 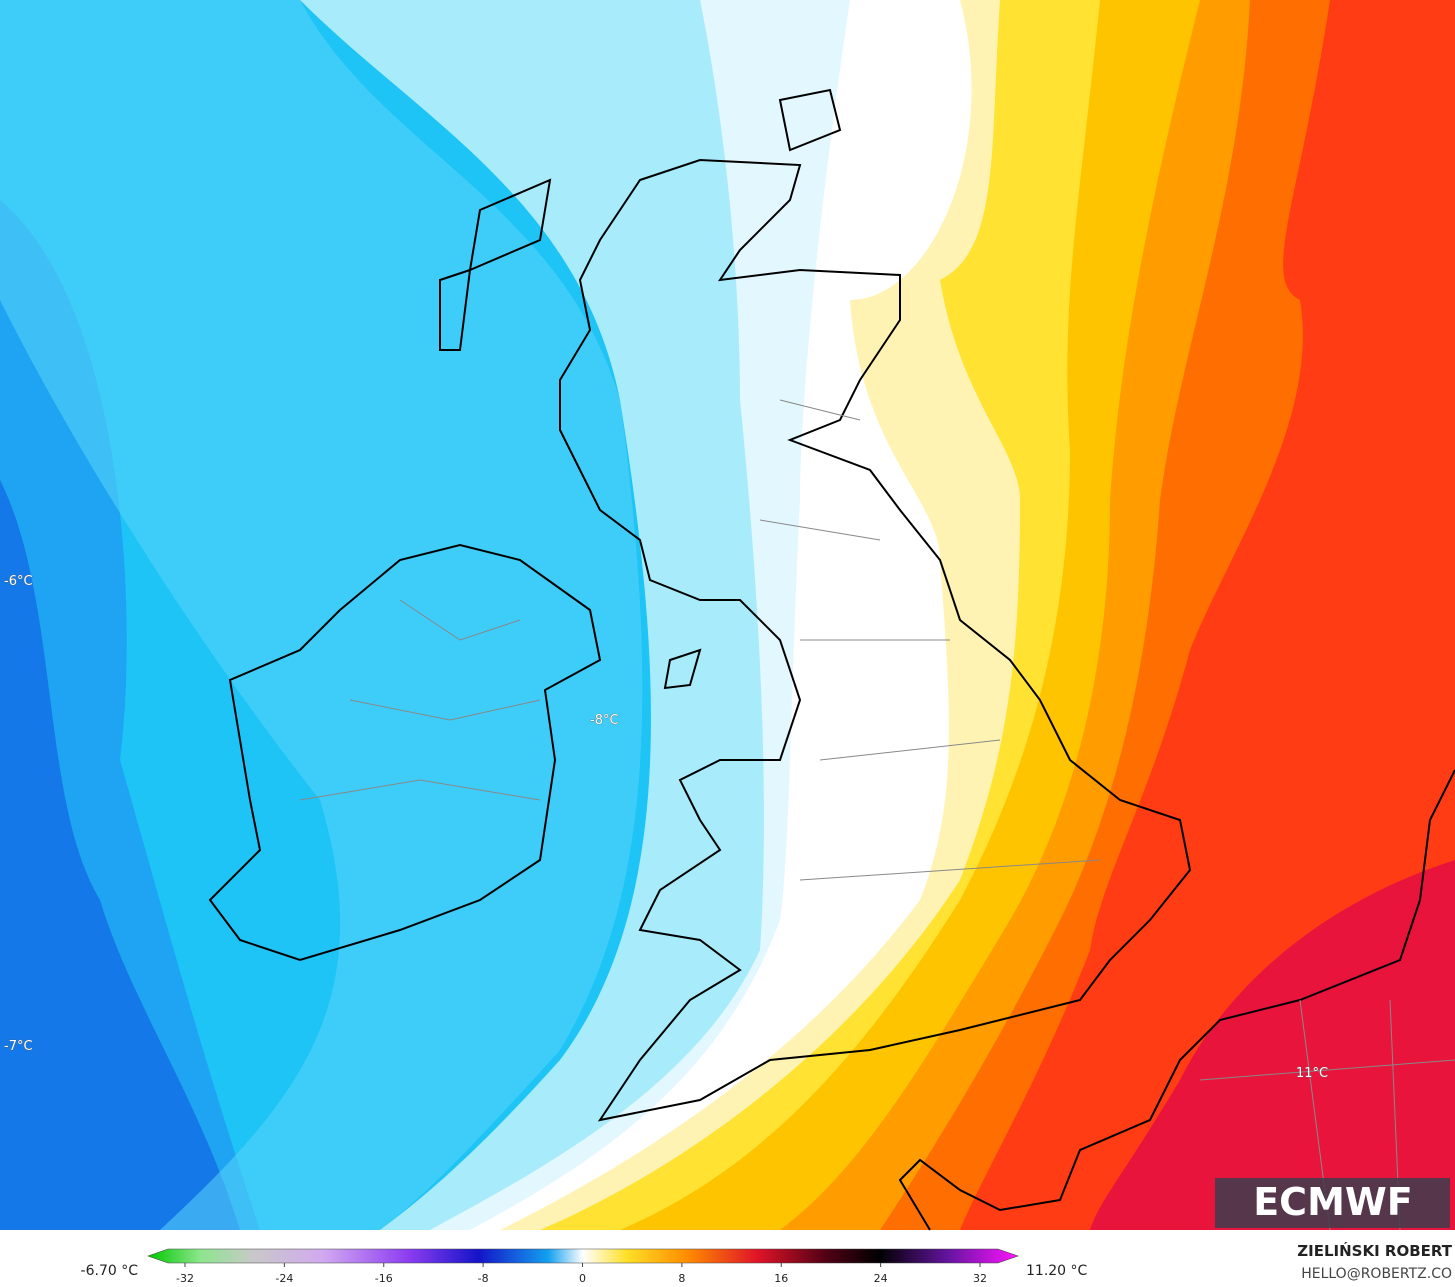 What do you see at coordinates (1057, 1271) in the screenshot?
I see `max-label: 11.20 °C` at bounding box center [1057, 1271].